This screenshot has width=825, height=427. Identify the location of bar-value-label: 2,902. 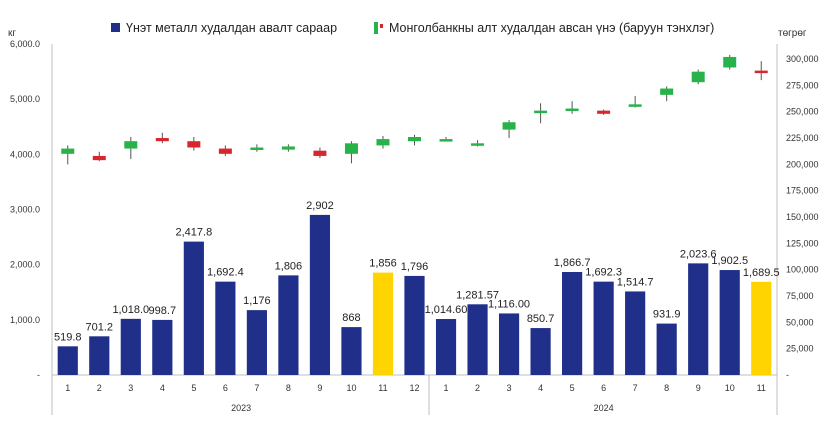
(320, 206).